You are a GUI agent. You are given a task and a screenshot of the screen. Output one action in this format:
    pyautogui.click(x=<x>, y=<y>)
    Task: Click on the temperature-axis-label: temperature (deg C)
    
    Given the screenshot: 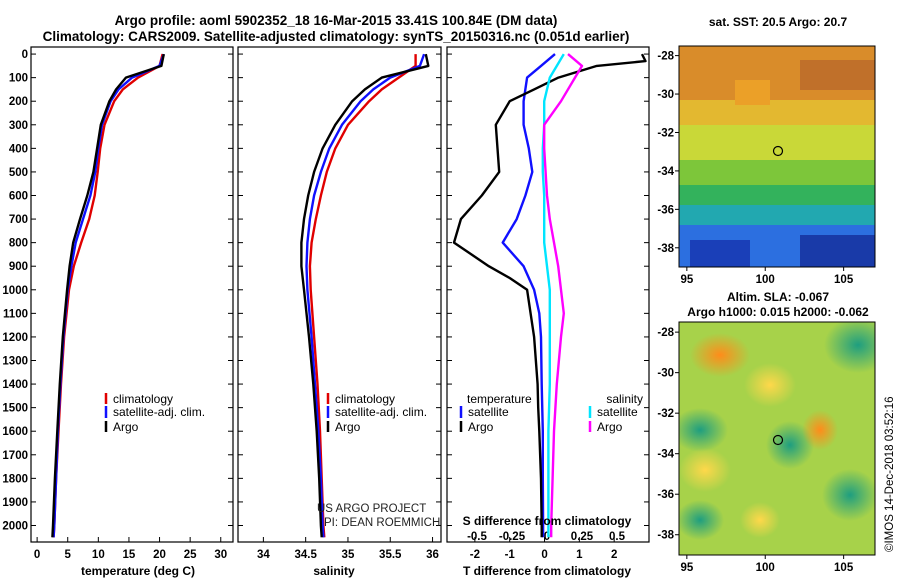 What is the action you would take?
    pyautogui.click(x=138, y=571)
    